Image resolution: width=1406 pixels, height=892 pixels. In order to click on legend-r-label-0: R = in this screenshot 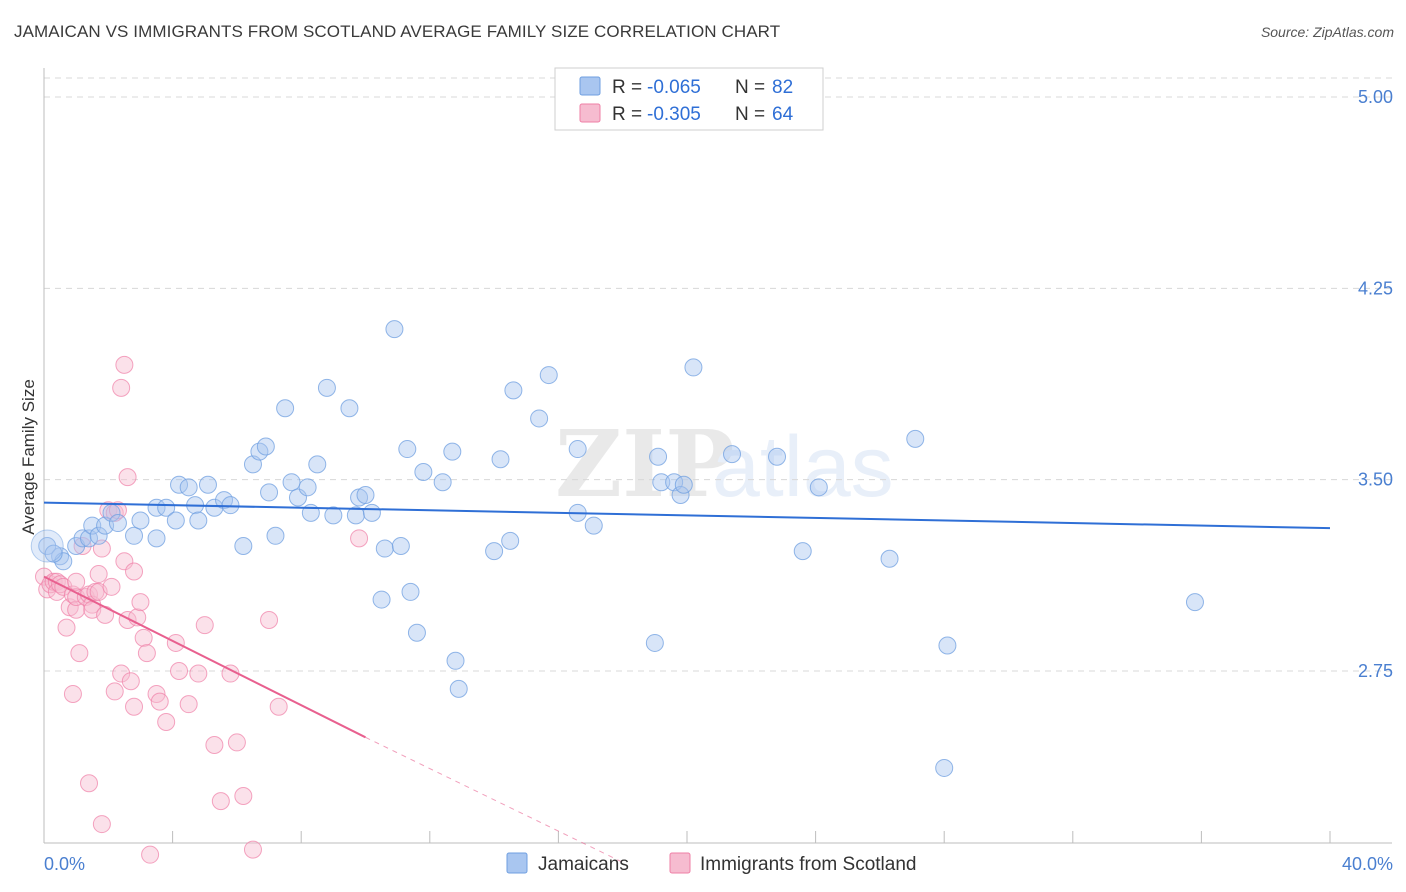, I will do `click(627, 87)`.